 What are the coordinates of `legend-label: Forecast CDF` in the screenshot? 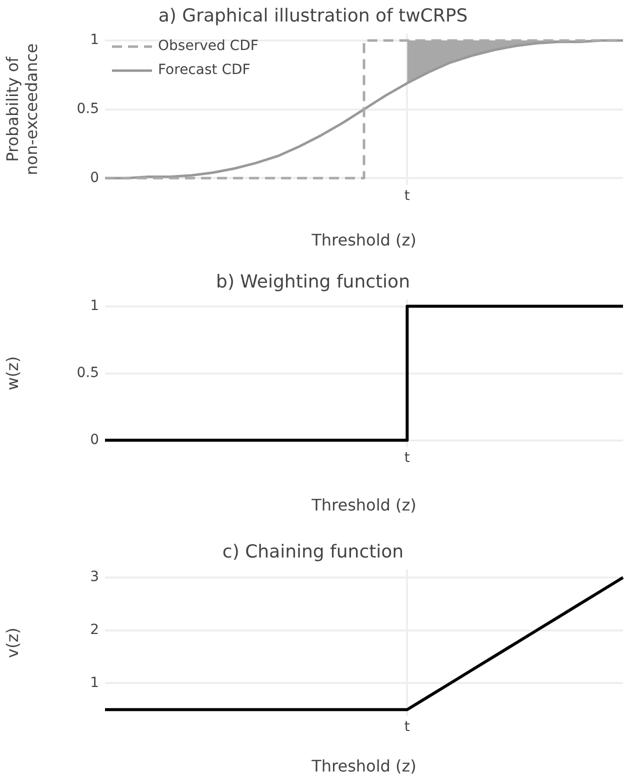 It's located at (204, 70).